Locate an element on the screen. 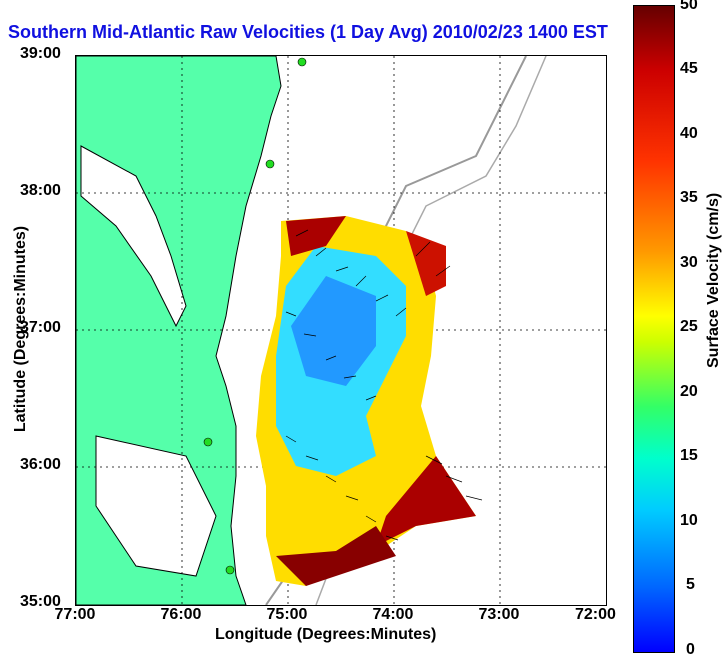  colorbar is located at coordinates (654, 329).